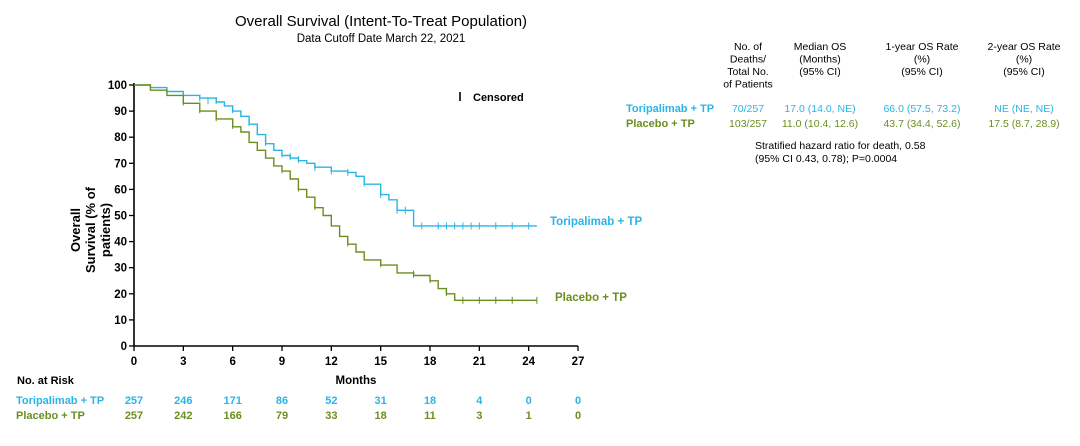 The height and width of the screenshot is (446, 1080). I want to click on table-header-cell: No. of, so click(748, 47).